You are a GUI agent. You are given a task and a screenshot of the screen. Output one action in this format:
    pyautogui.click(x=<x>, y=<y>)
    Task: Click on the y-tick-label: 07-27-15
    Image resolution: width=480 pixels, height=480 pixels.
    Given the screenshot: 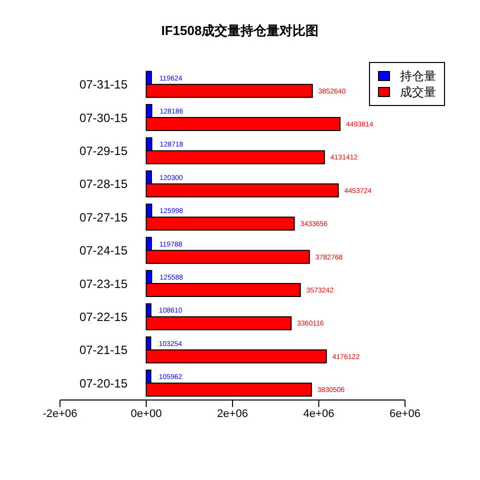 What is the action you would take?
    pyautogui.click(x=103, y=217)
    